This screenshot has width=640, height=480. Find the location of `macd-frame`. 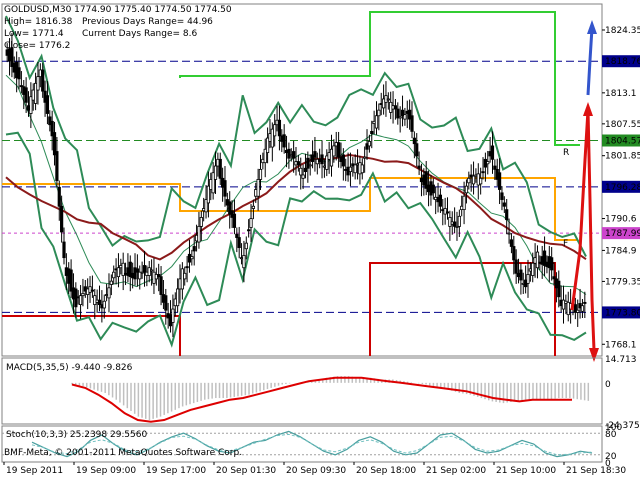

macd-frame is located at coordinates (302, 391).